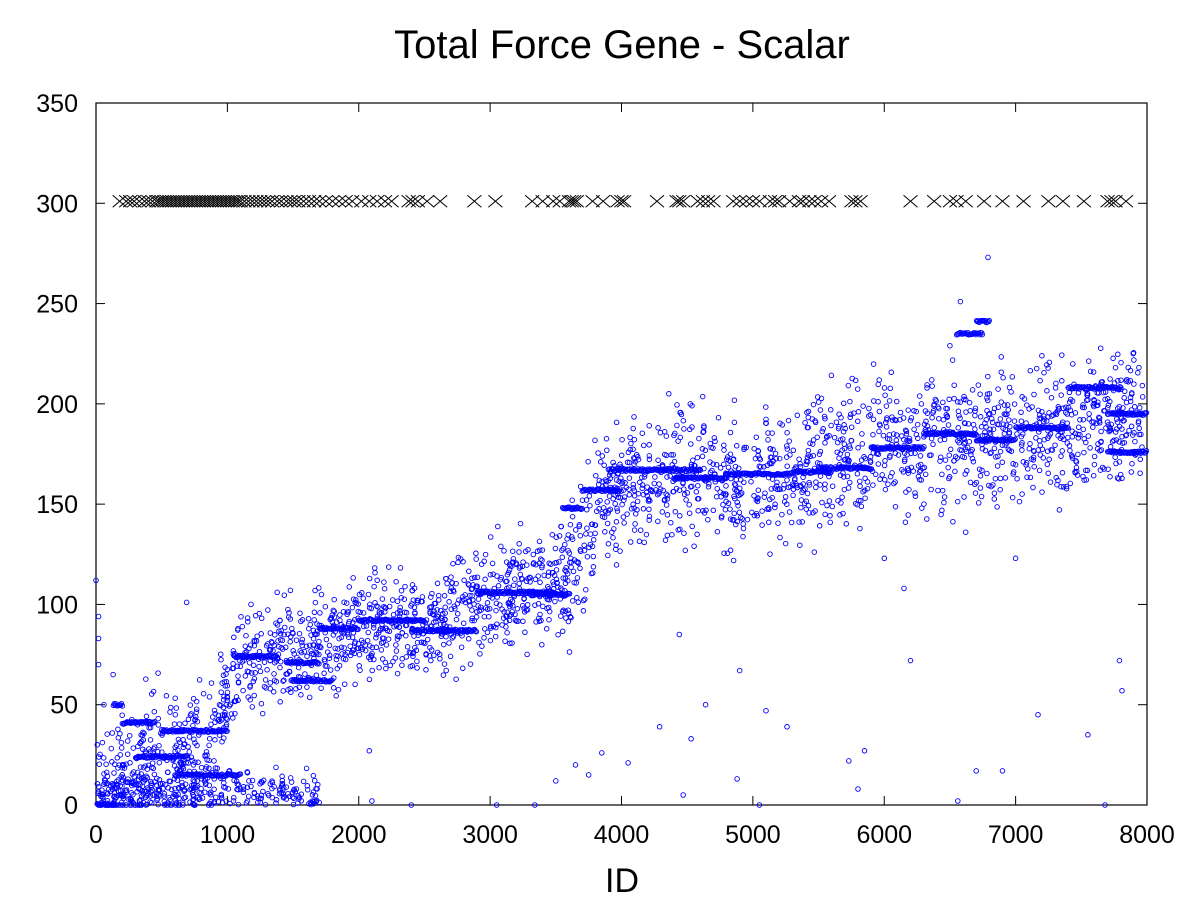 Image resolution: width=1200 pixels, height=905 pixels. I want to click on x-axis-label: ID, so click(622, 881).